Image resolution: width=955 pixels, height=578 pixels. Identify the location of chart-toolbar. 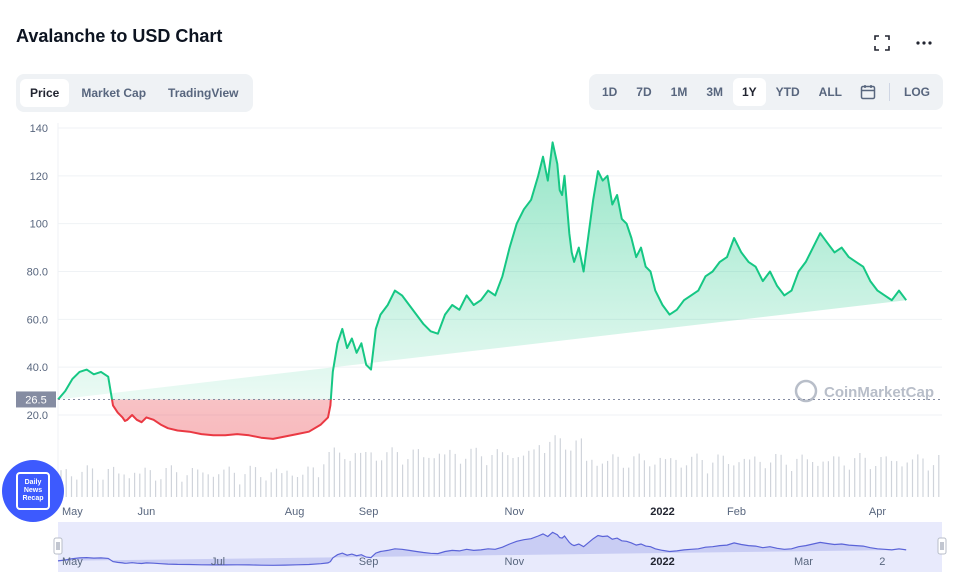
(903, 43).